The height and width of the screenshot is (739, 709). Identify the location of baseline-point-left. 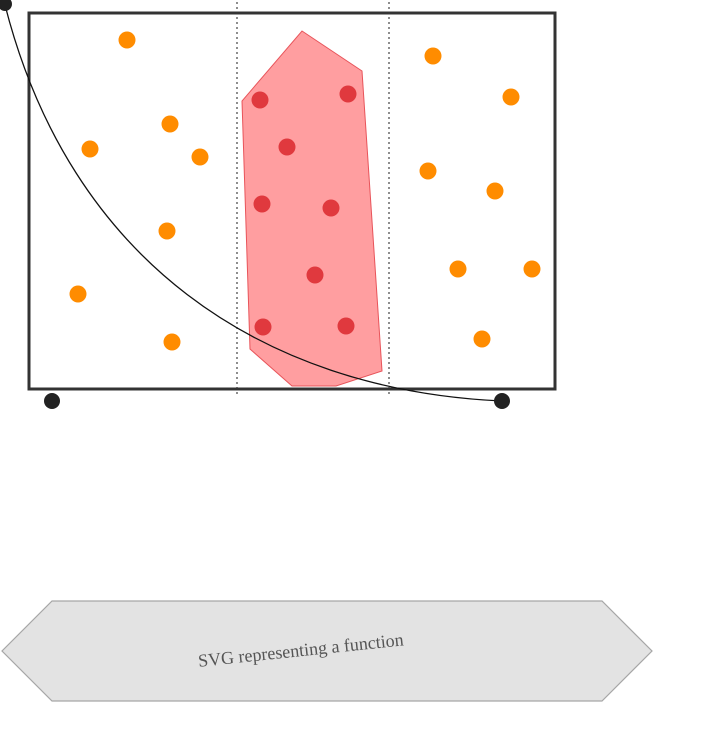
(52, 401).